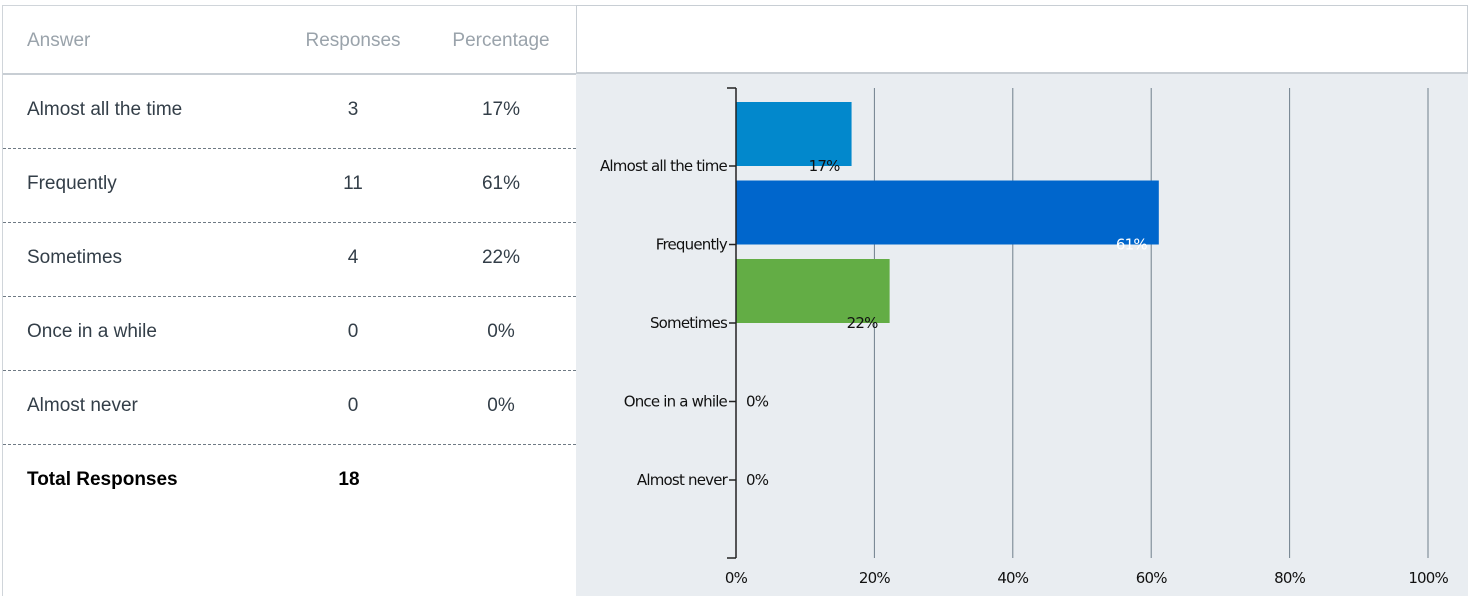  Describe the element at coordinates (1131, 245) in the screenshot. I see `data-label: 61%` at that location.